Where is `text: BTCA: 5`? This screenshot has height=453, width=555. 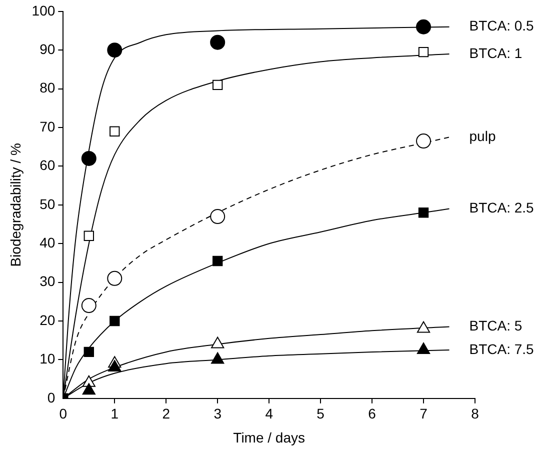
text: BTCA: 5 is located at coordinates (495, 326).